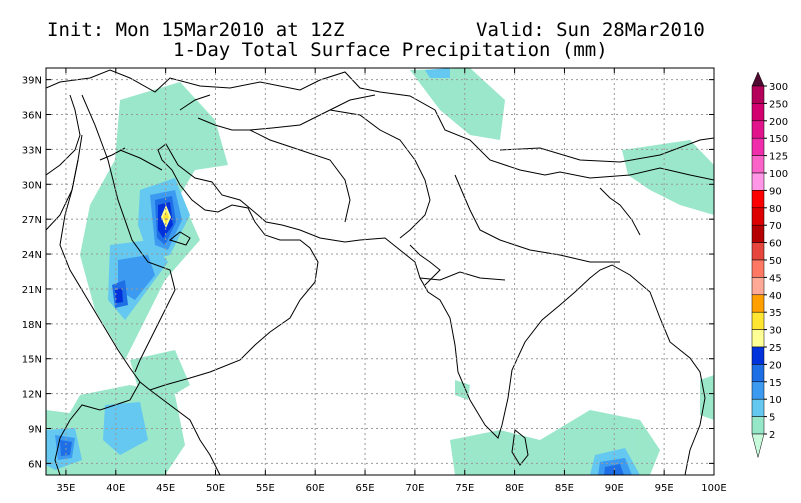 This screenshot has width=801, height=503. I want to click on lat-tick-label: 9N, so click(35, 429).